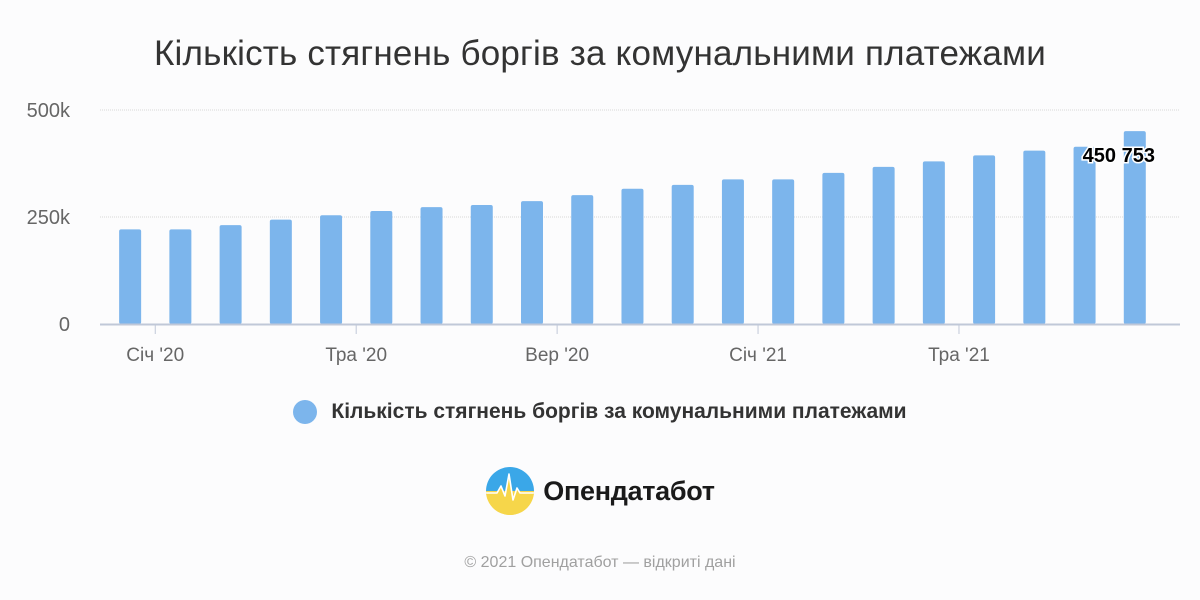  What do you see at coordinates (64, 325) in the screenshot?
I see `y-tick-label: 0` at bounding box center [64, 325].